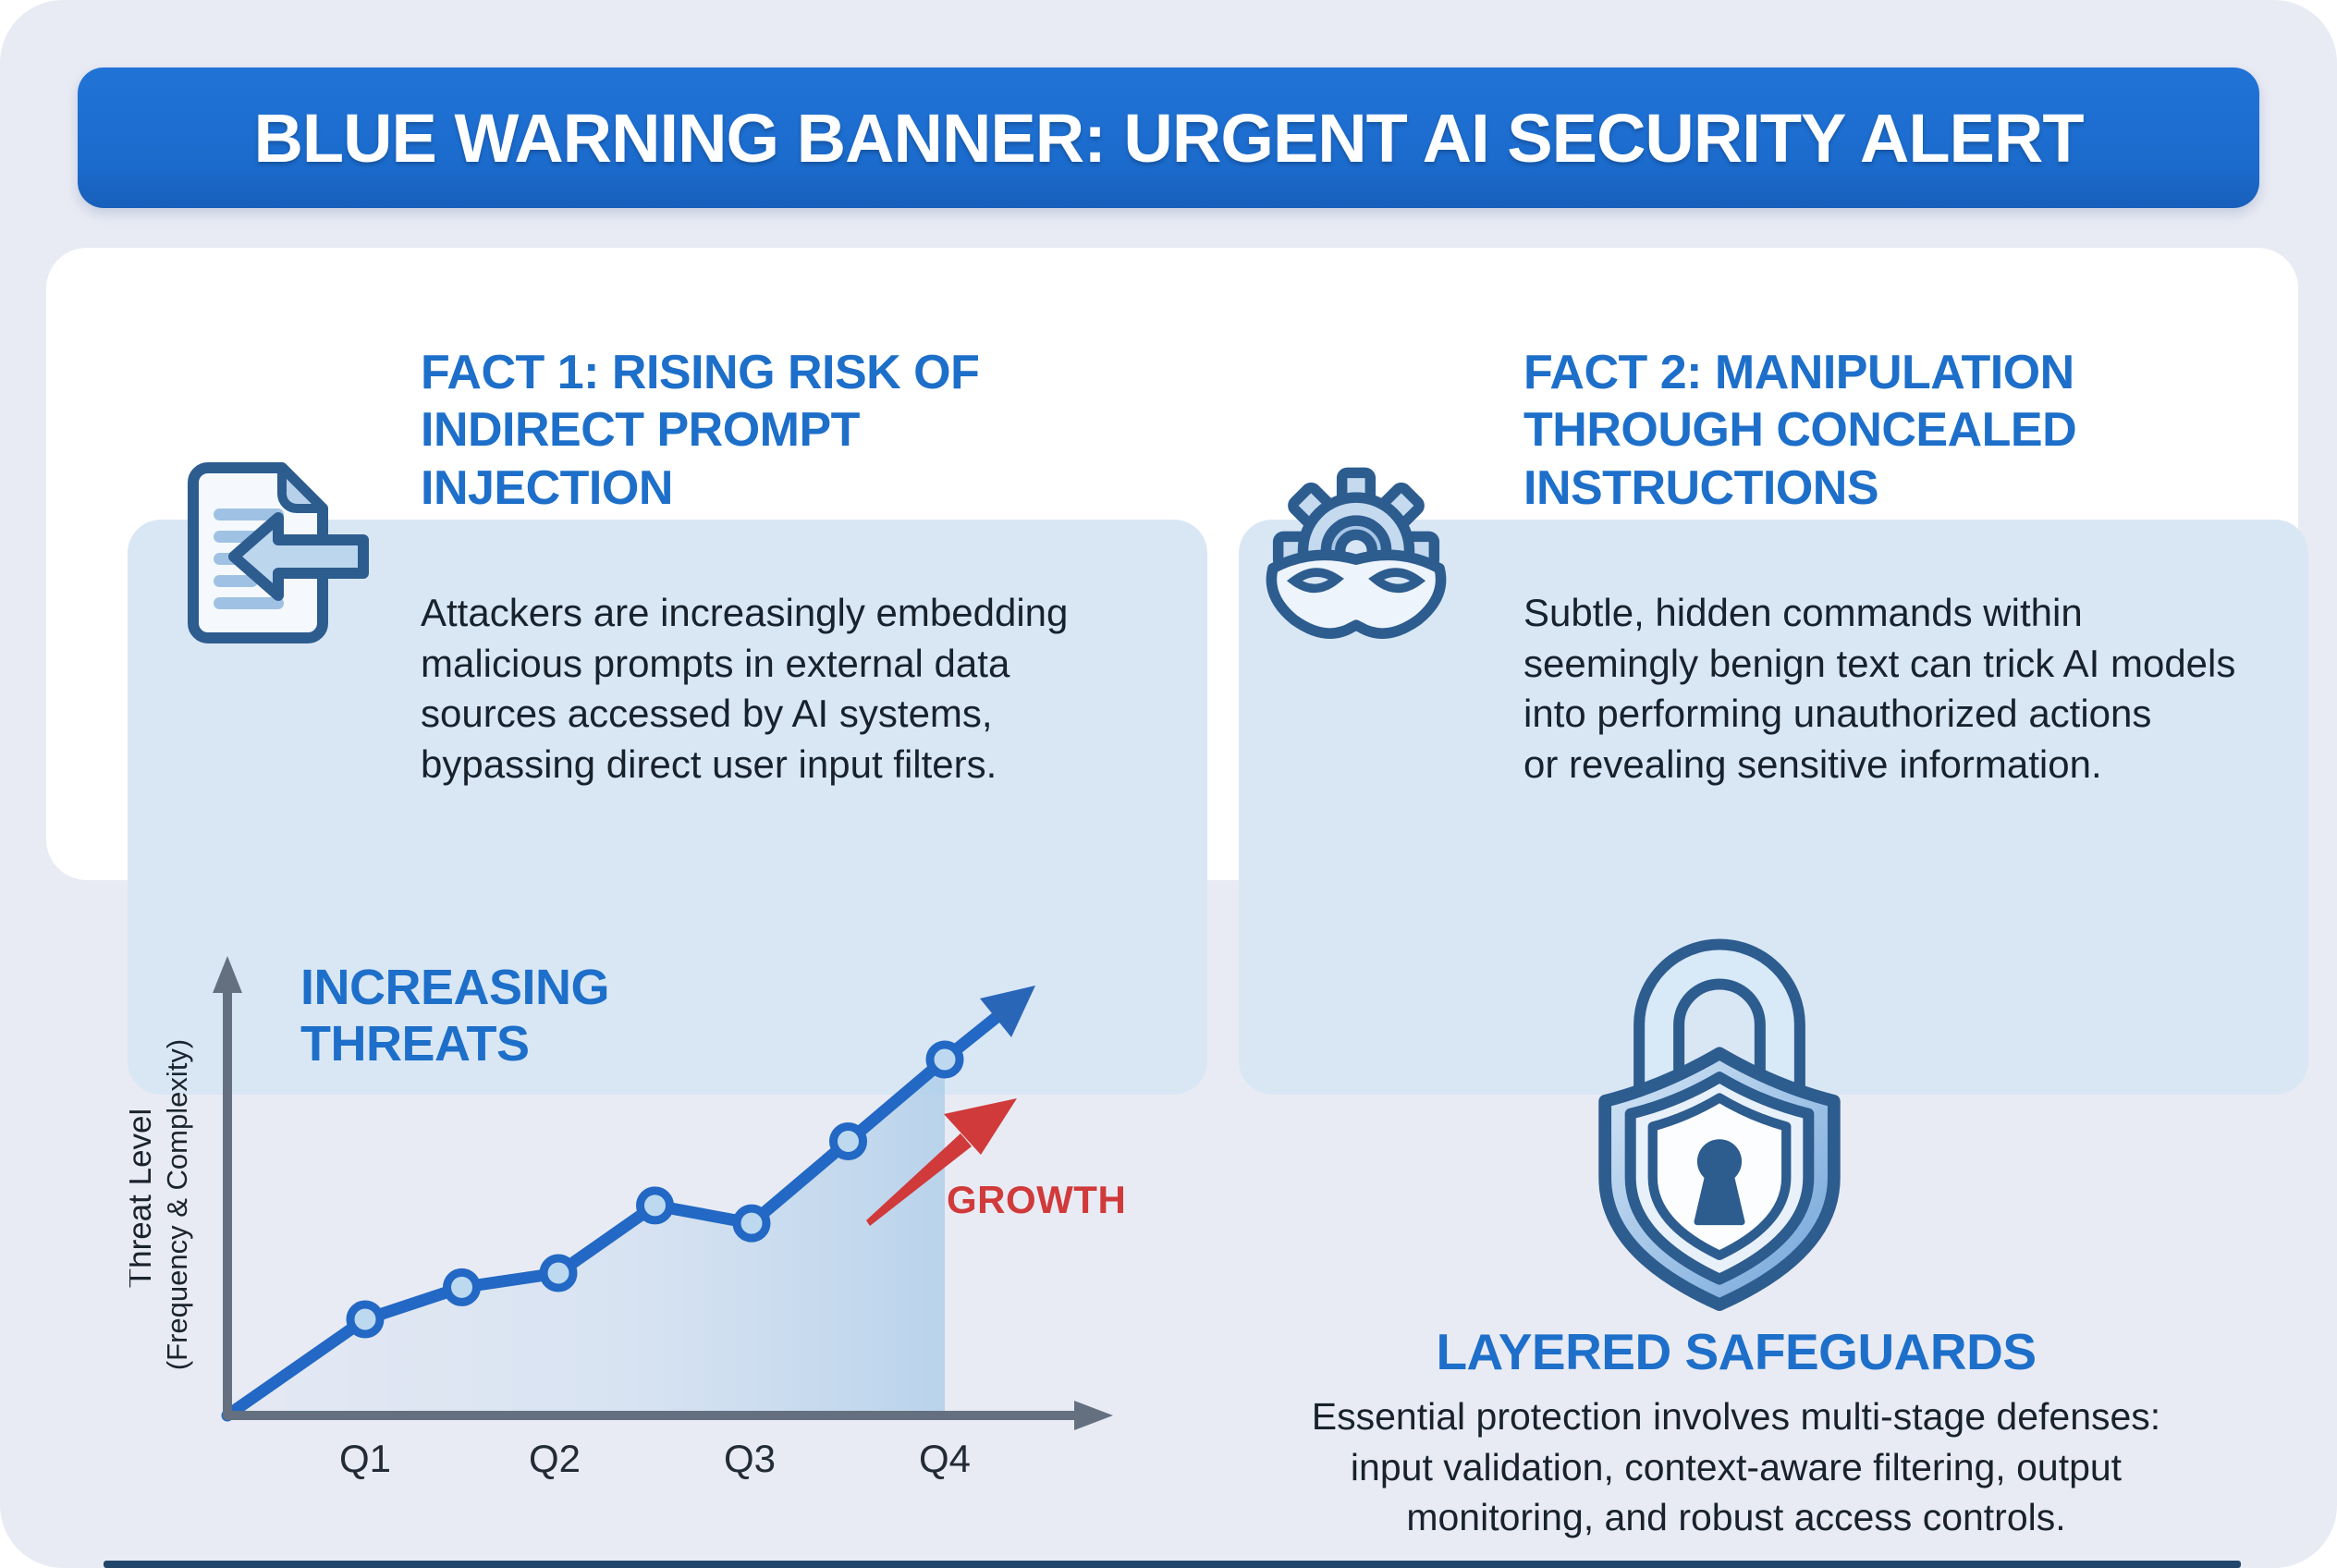 This screenshot has height=1568, width=2337. What do you see at coordinates (177, 1205) in the screenshot?
I see `y-axis-label-line2: (Frequency & Complexity)` at bounding box center [177, 1205].